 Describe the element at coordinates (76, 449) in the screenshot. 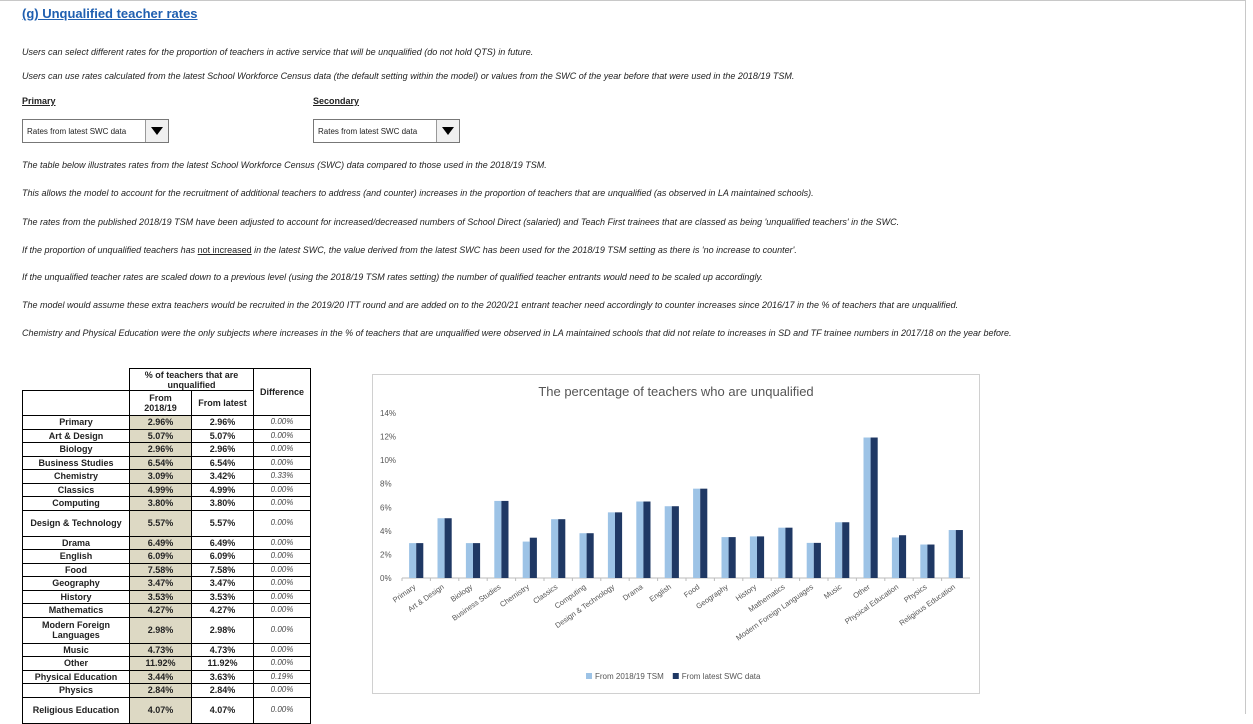

I see `subject-cell: Biology` at that location.